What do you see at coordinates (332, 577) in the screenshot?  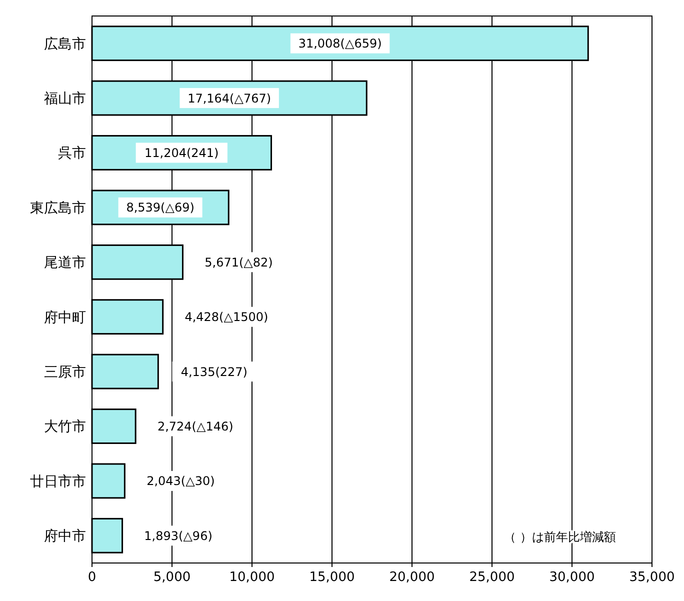 I see `x-tick-label: 15,000` at bounding box center [332, 577].